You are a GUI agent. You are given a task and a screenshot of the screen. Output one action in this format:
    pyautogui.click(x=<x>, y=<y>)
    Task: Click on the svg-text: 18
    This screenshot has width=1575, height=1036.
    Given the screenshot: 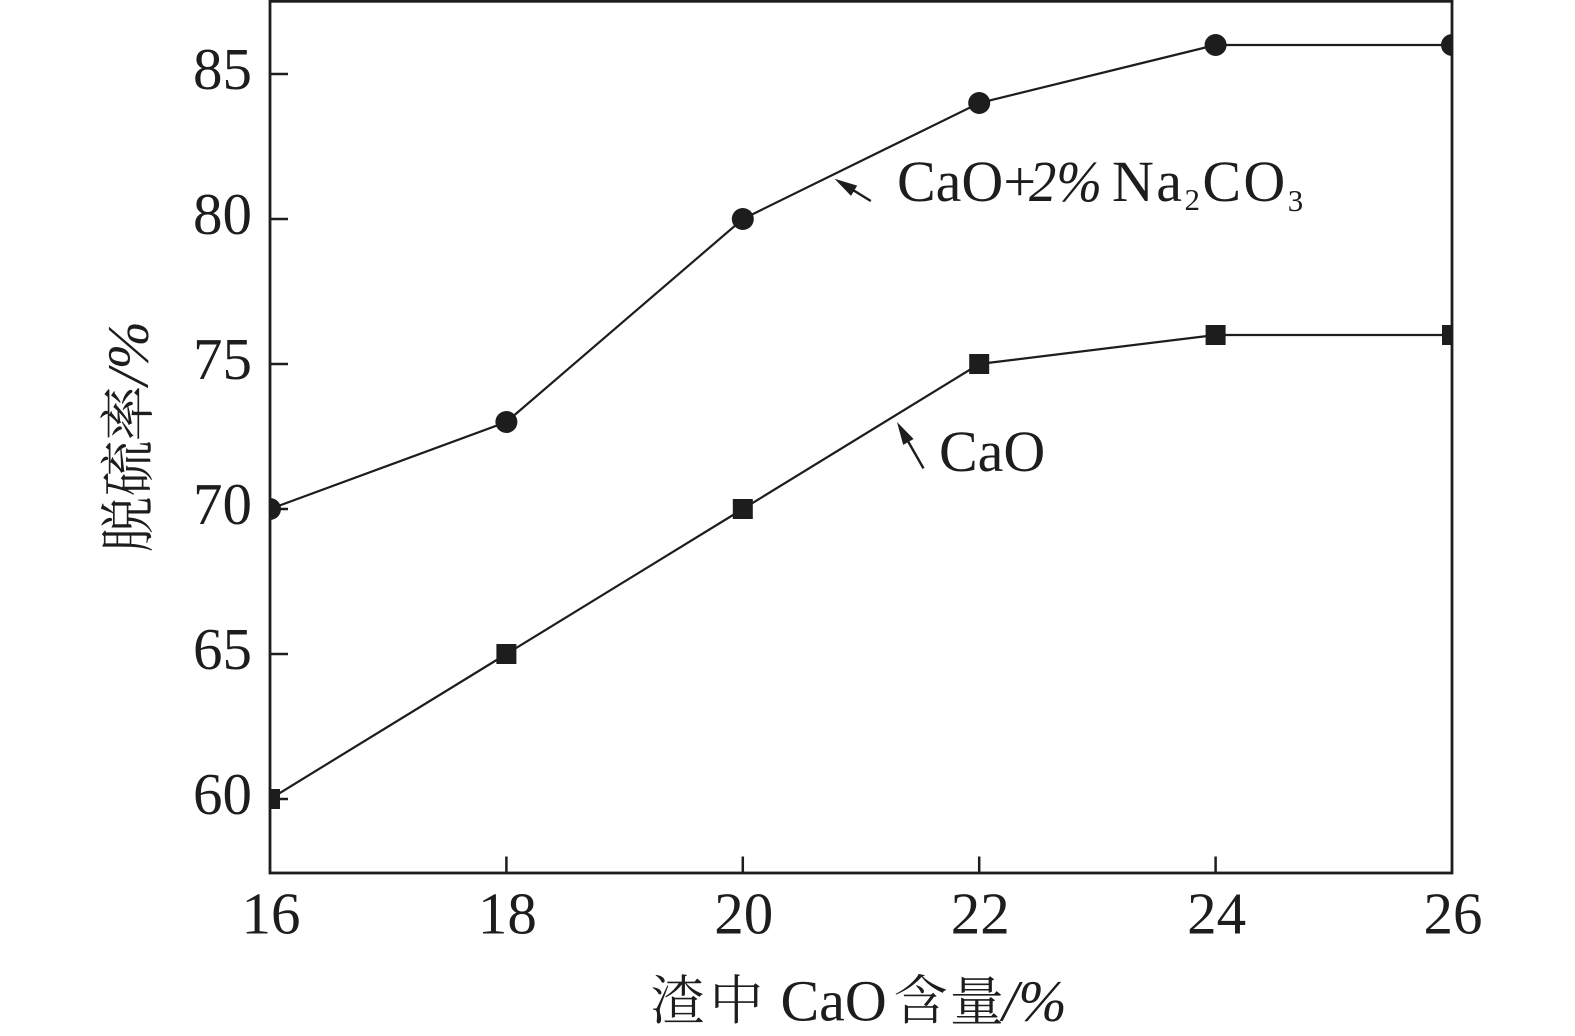 What is the action you would take?
    pyautogui.click(x=507, y=913)
    